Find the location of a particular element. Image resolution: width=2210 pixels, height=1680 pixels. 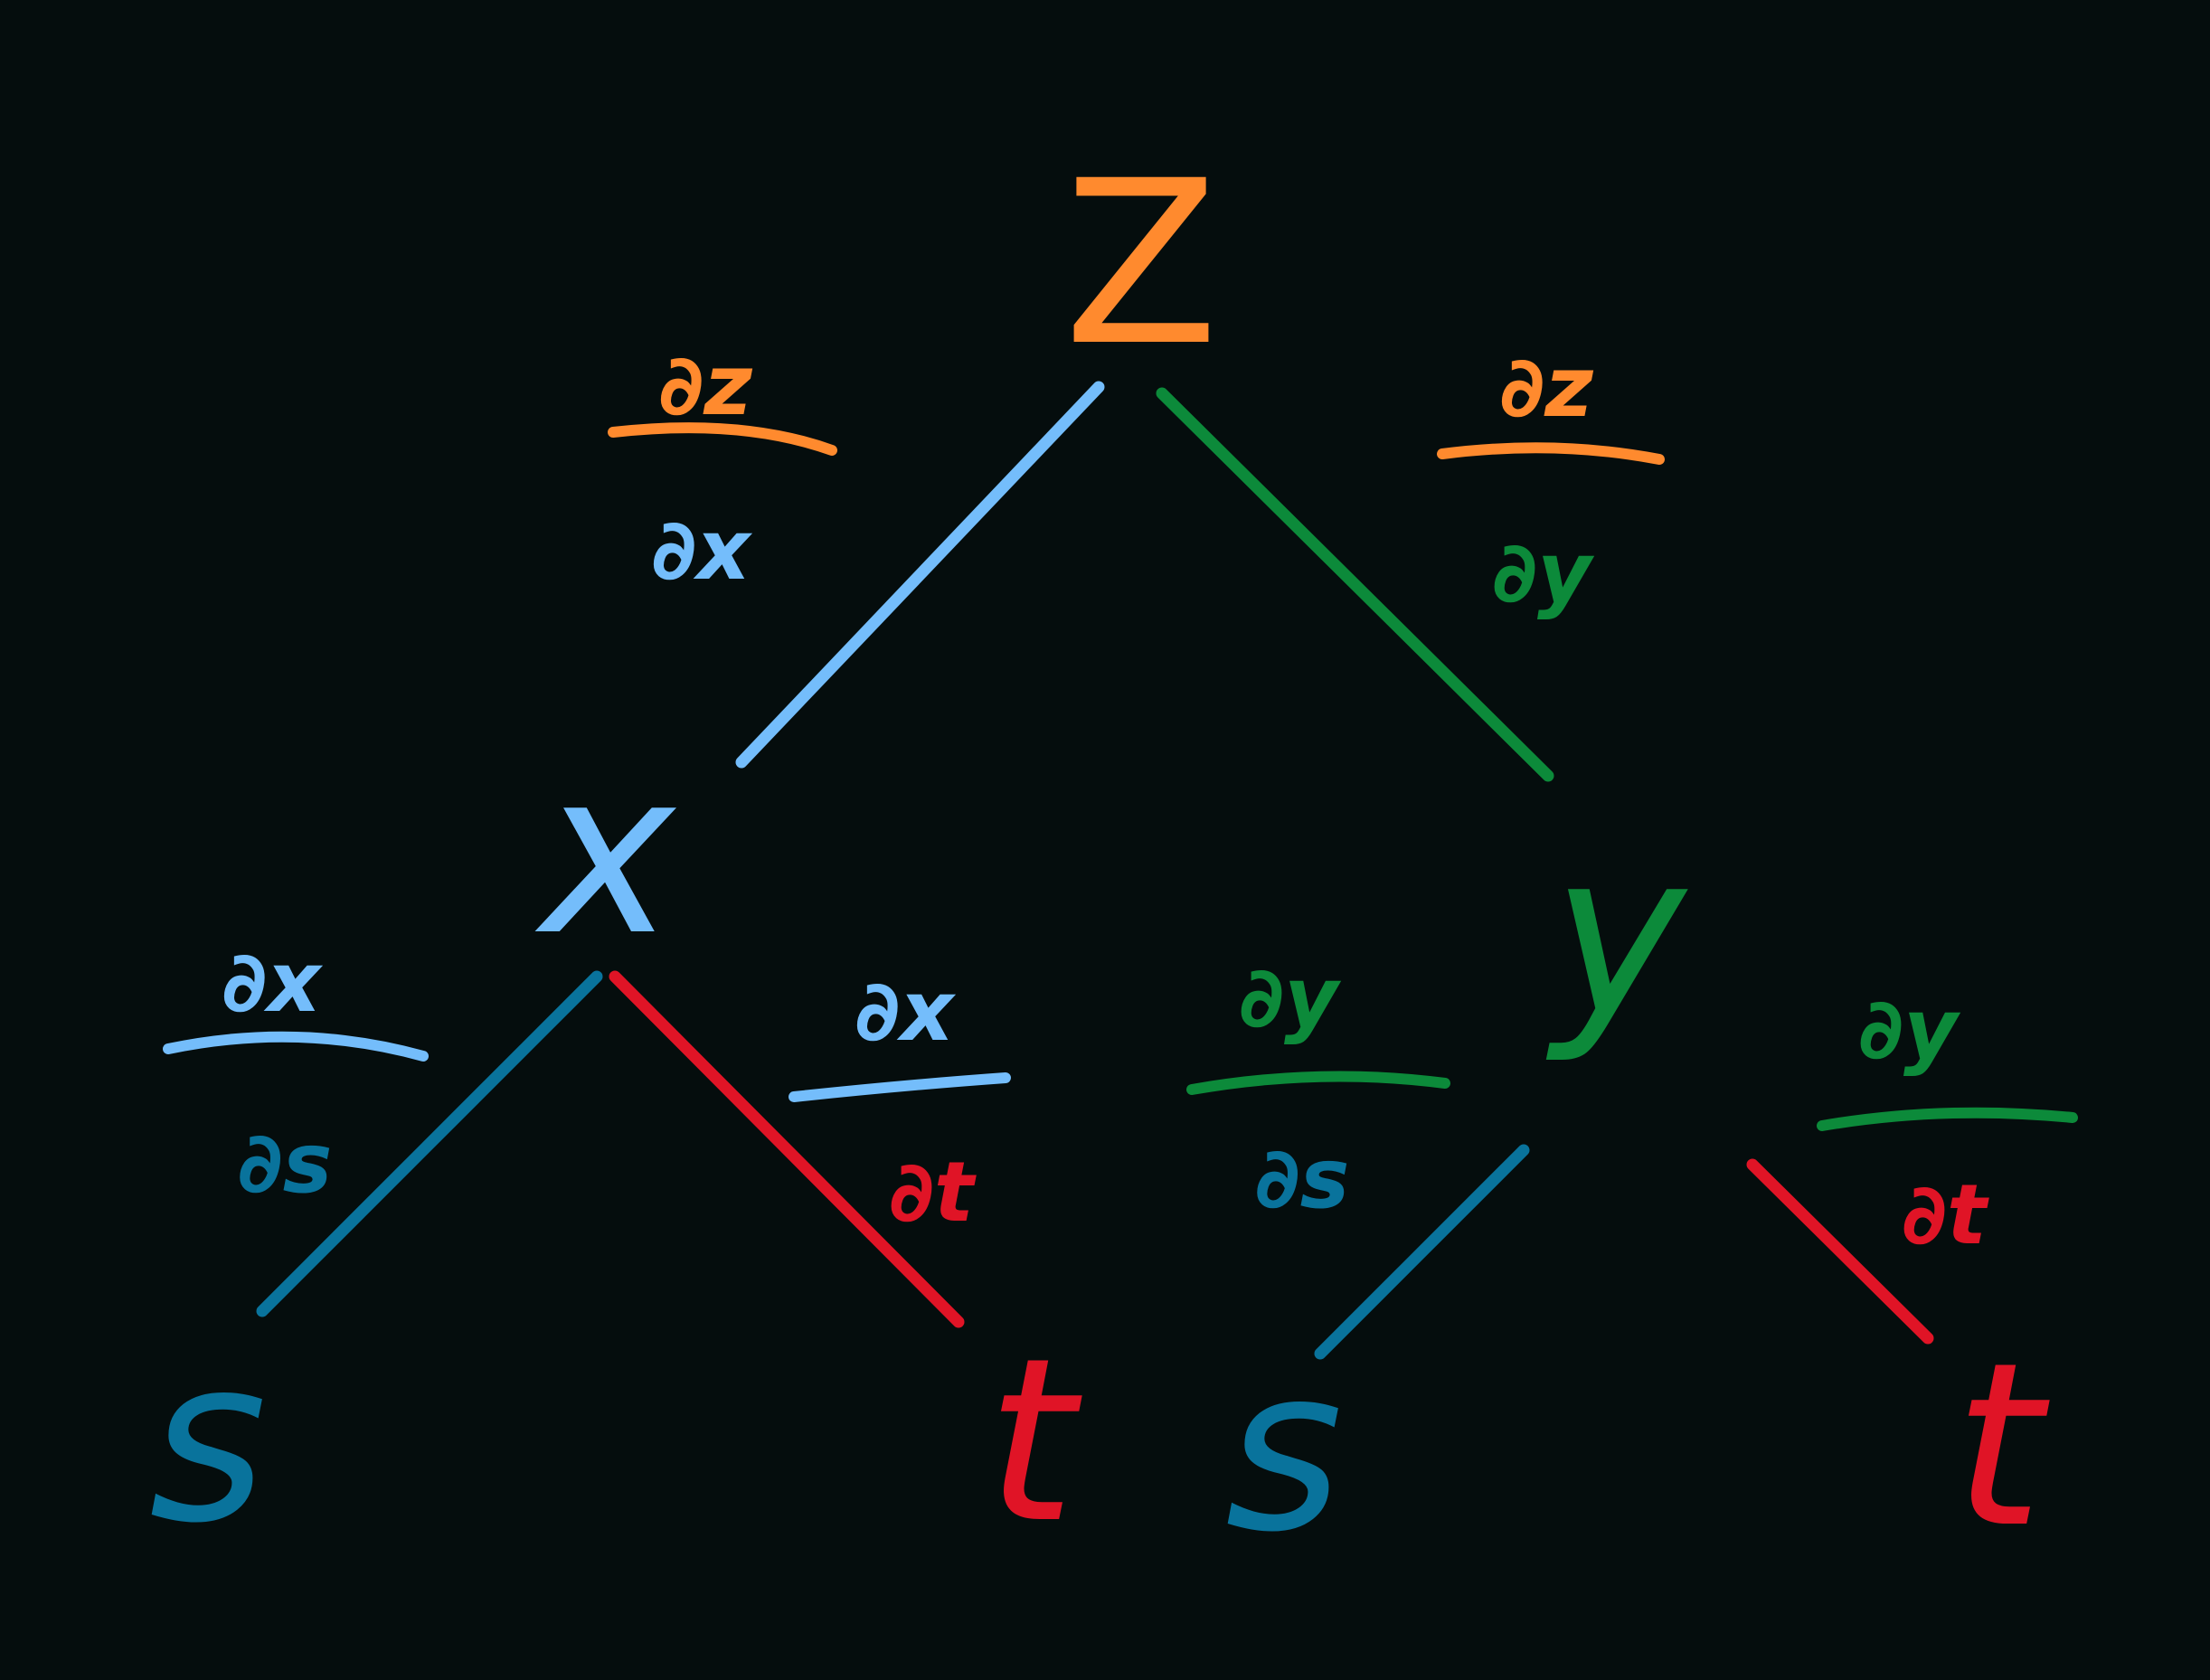

fraction-dy-dt-numerator: ∂y is located at coordinates (1910, 1029).